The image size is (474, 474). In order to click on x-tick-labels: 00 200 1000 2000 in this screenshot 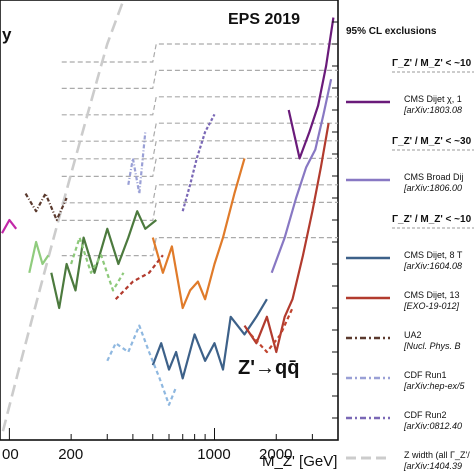, I will do `click(147, 454)`.